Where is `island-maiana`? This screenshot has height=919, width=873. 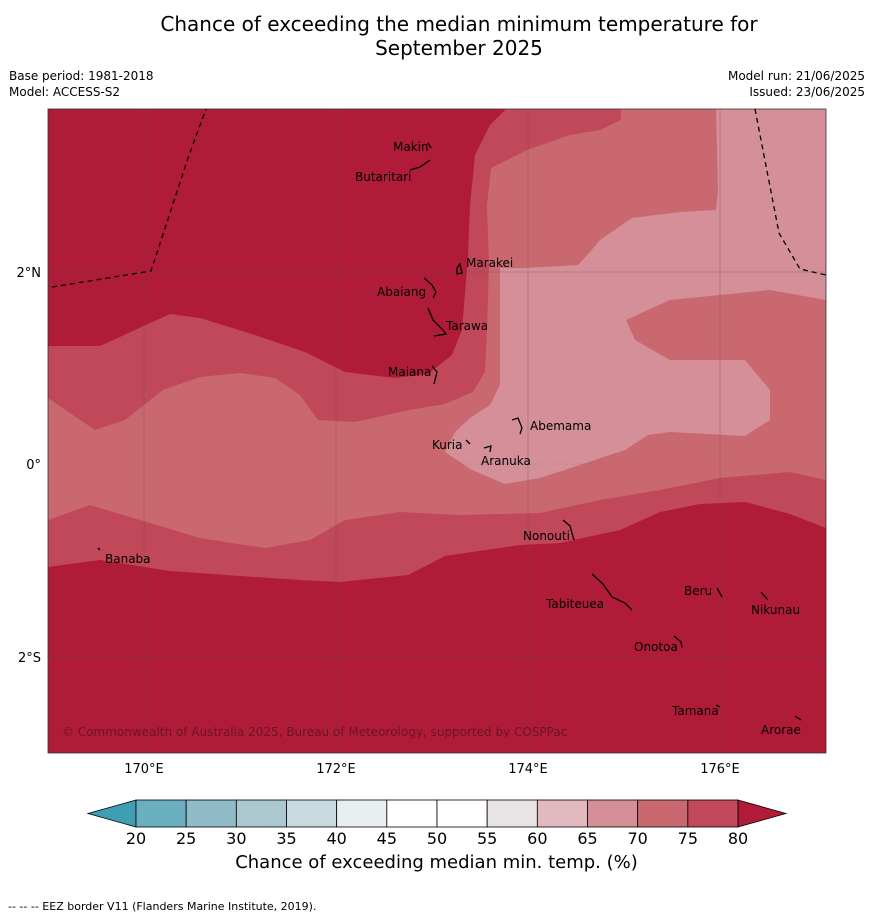
island-maiana is located at coordinates (434, 375).